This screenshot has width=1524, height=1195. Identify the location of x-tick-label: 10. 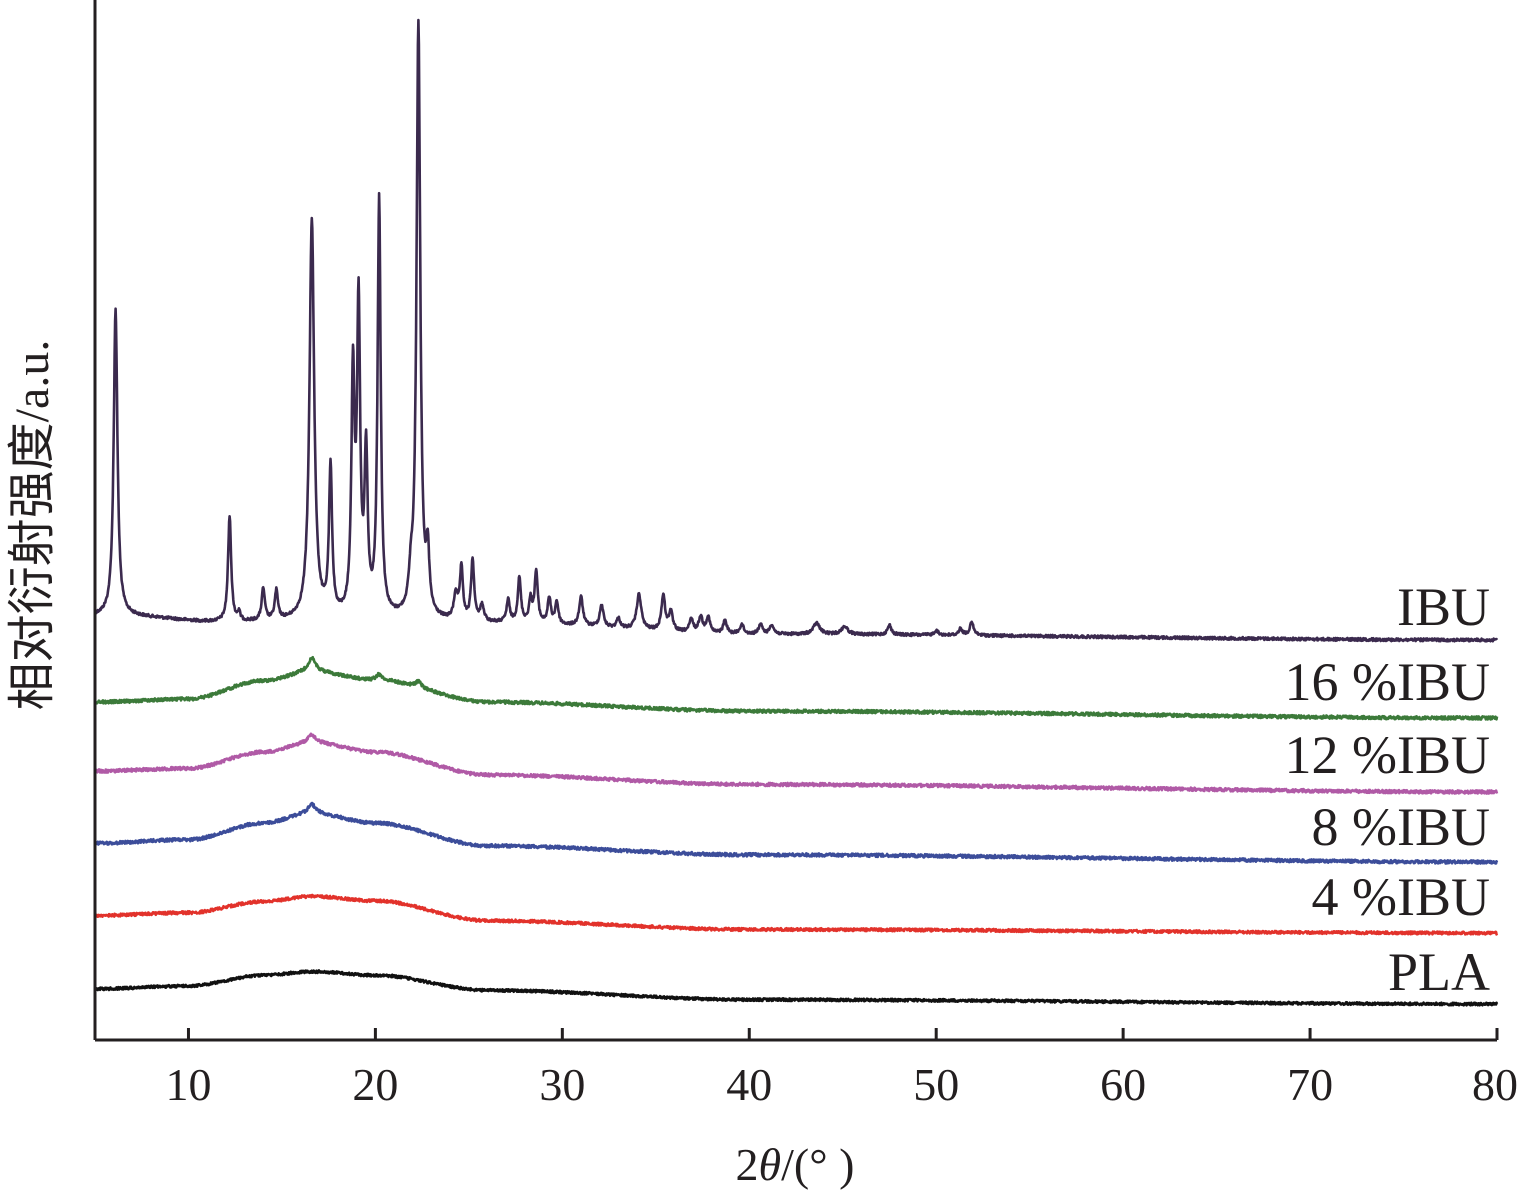
(188, 1084).